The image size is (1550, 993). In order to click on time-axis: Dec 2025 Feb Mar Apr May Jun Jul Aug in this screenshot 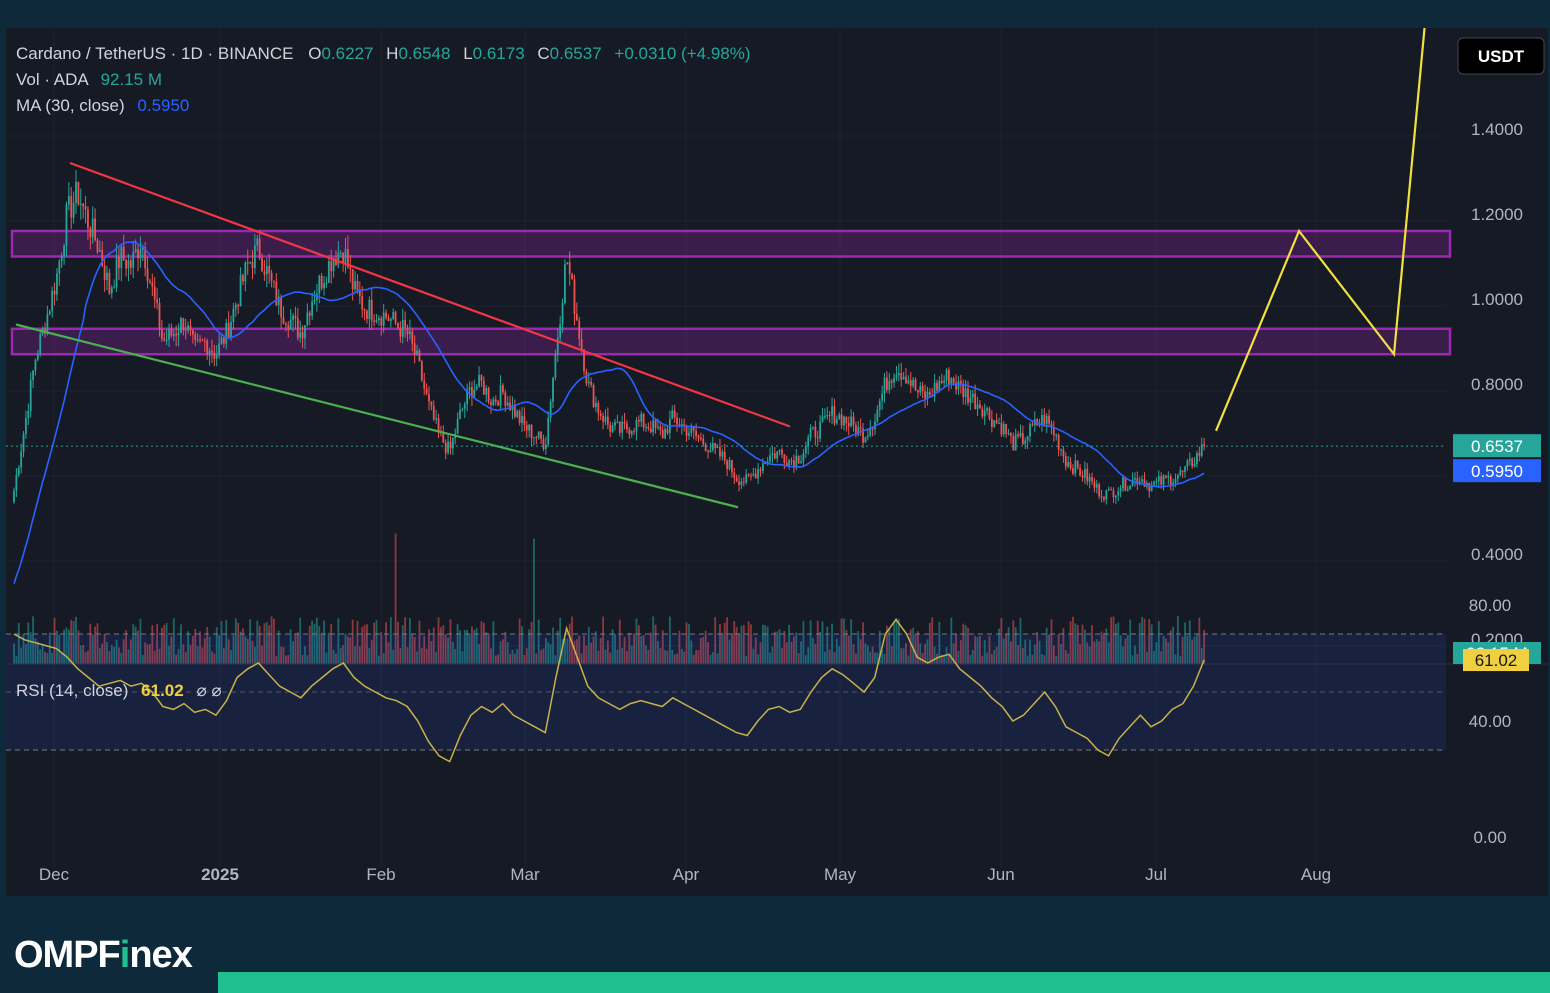, I will do `click(685, 874)`.